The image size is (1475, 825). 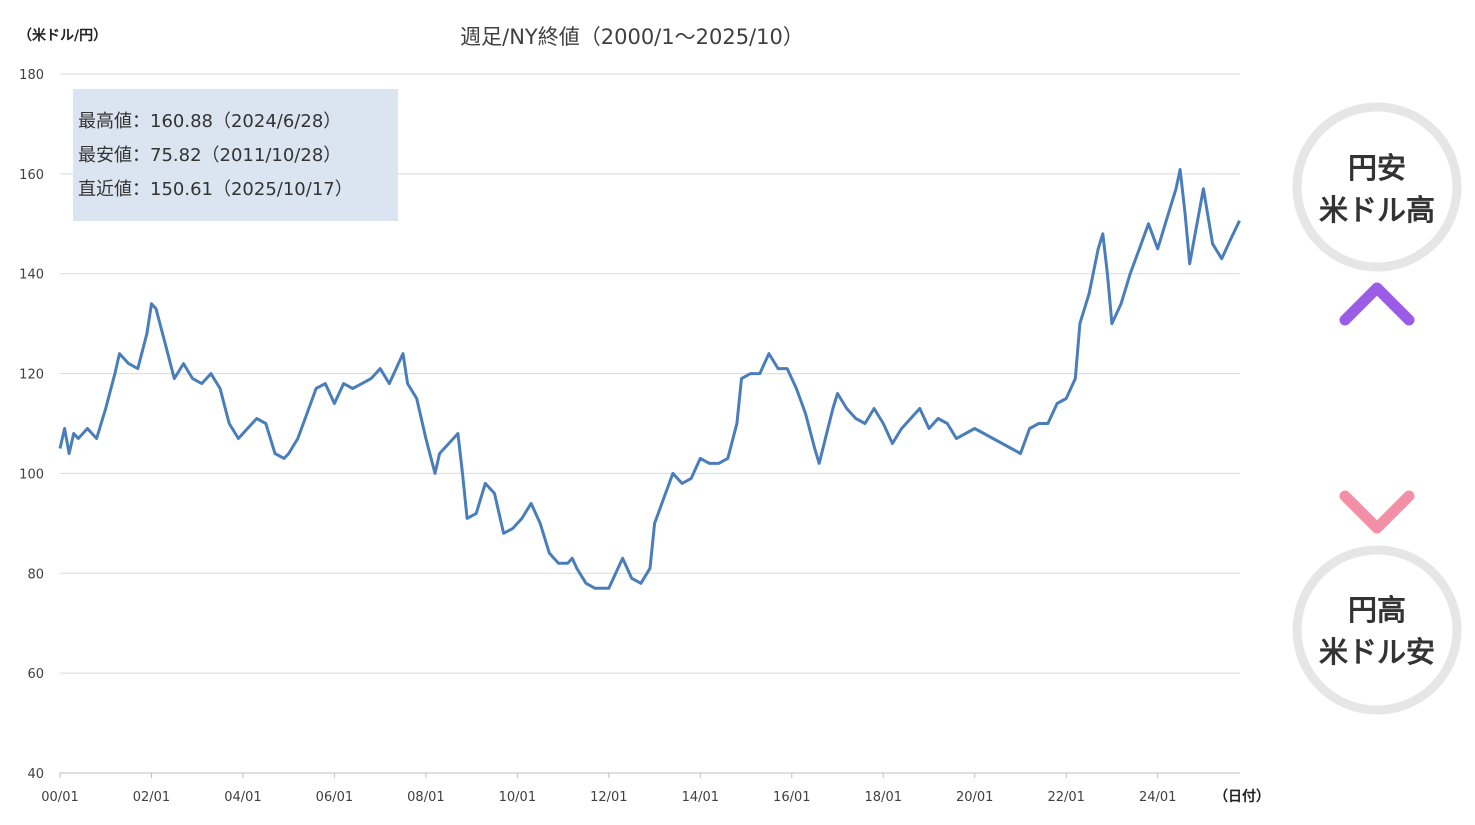 I want to click on x-tick-label: 12/01, so click(x=608, y=797).